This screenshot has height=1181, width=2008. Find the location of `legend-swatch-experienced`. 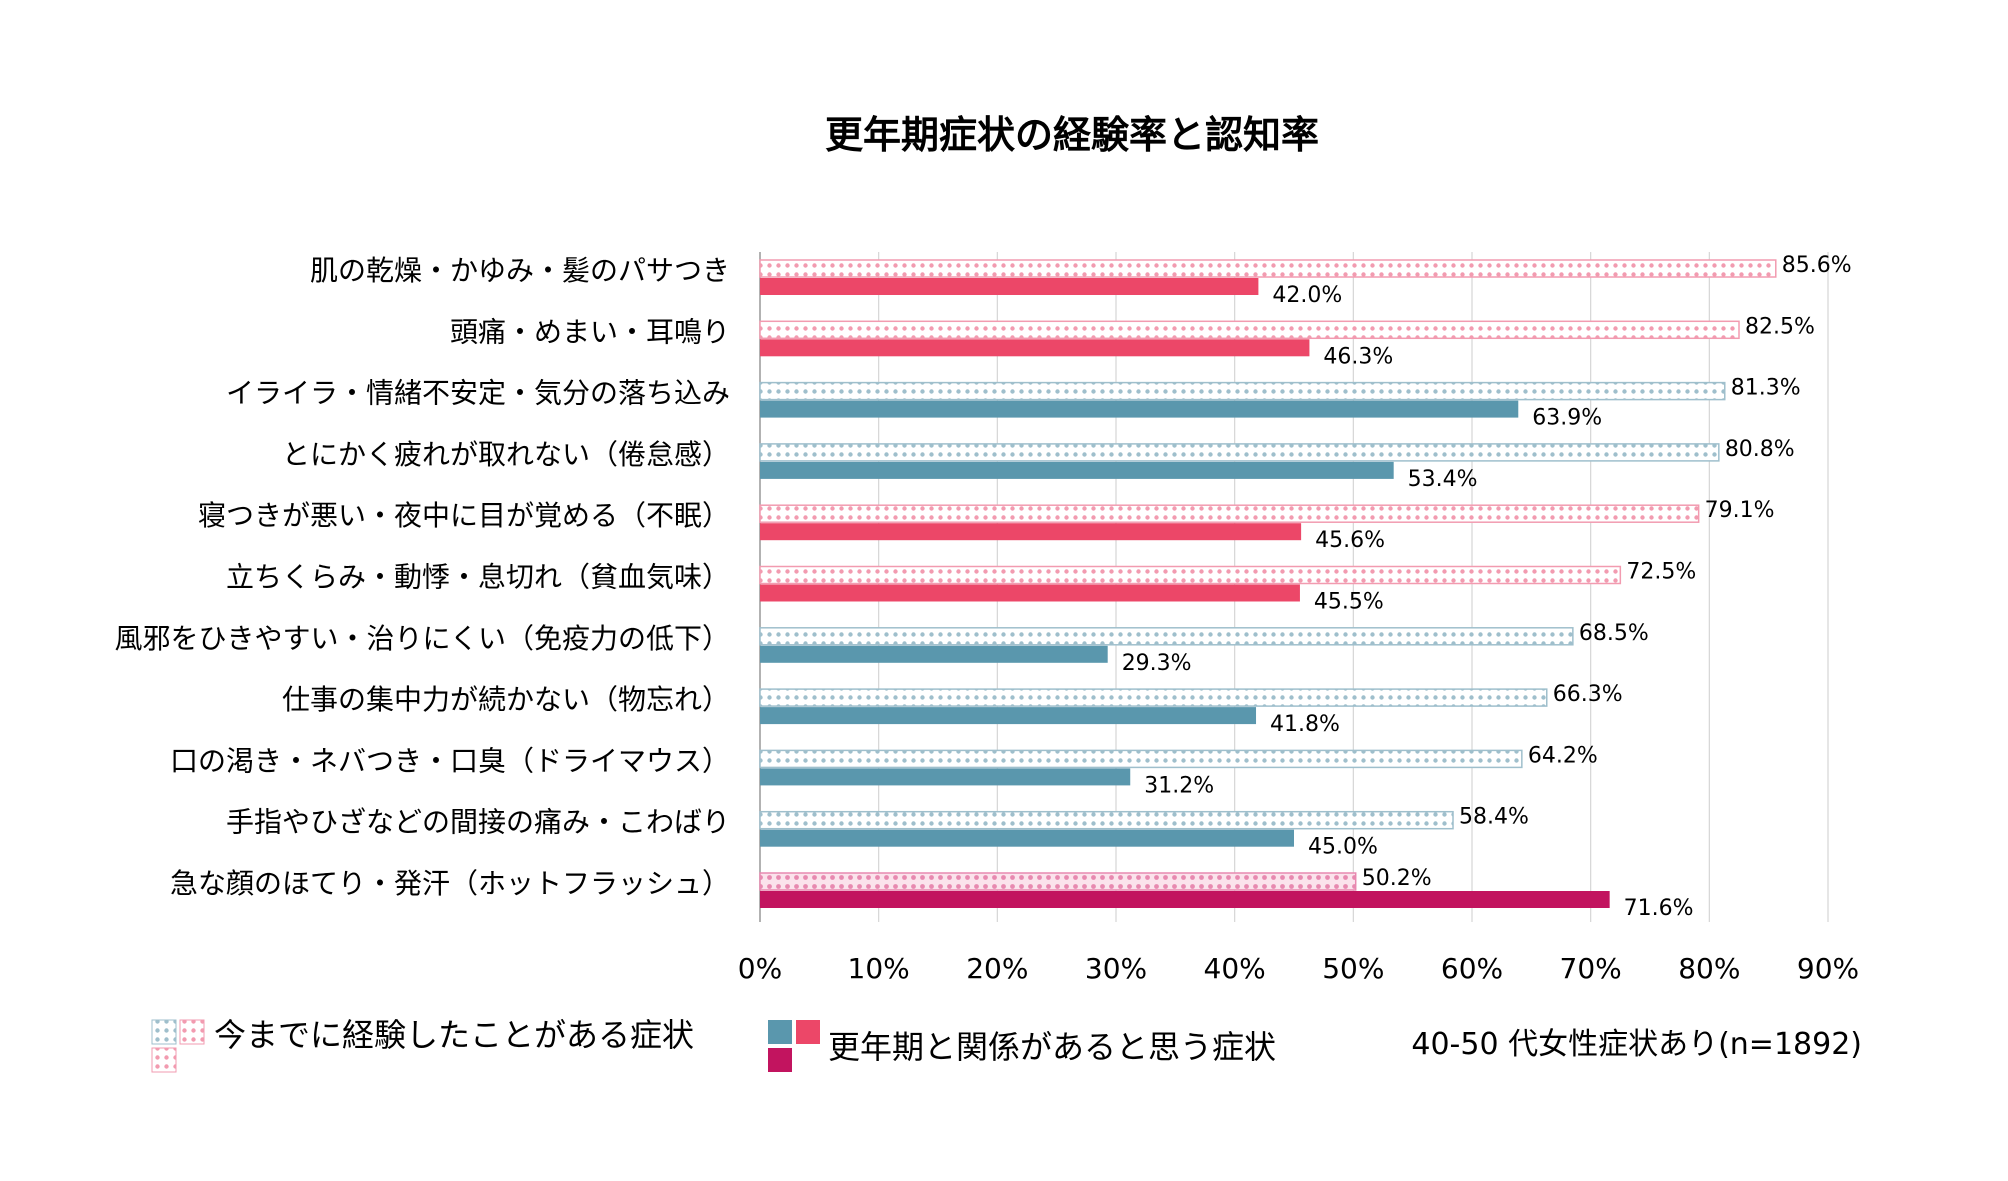

legend-swatch-experienced is located at coordinates (178, 1046).